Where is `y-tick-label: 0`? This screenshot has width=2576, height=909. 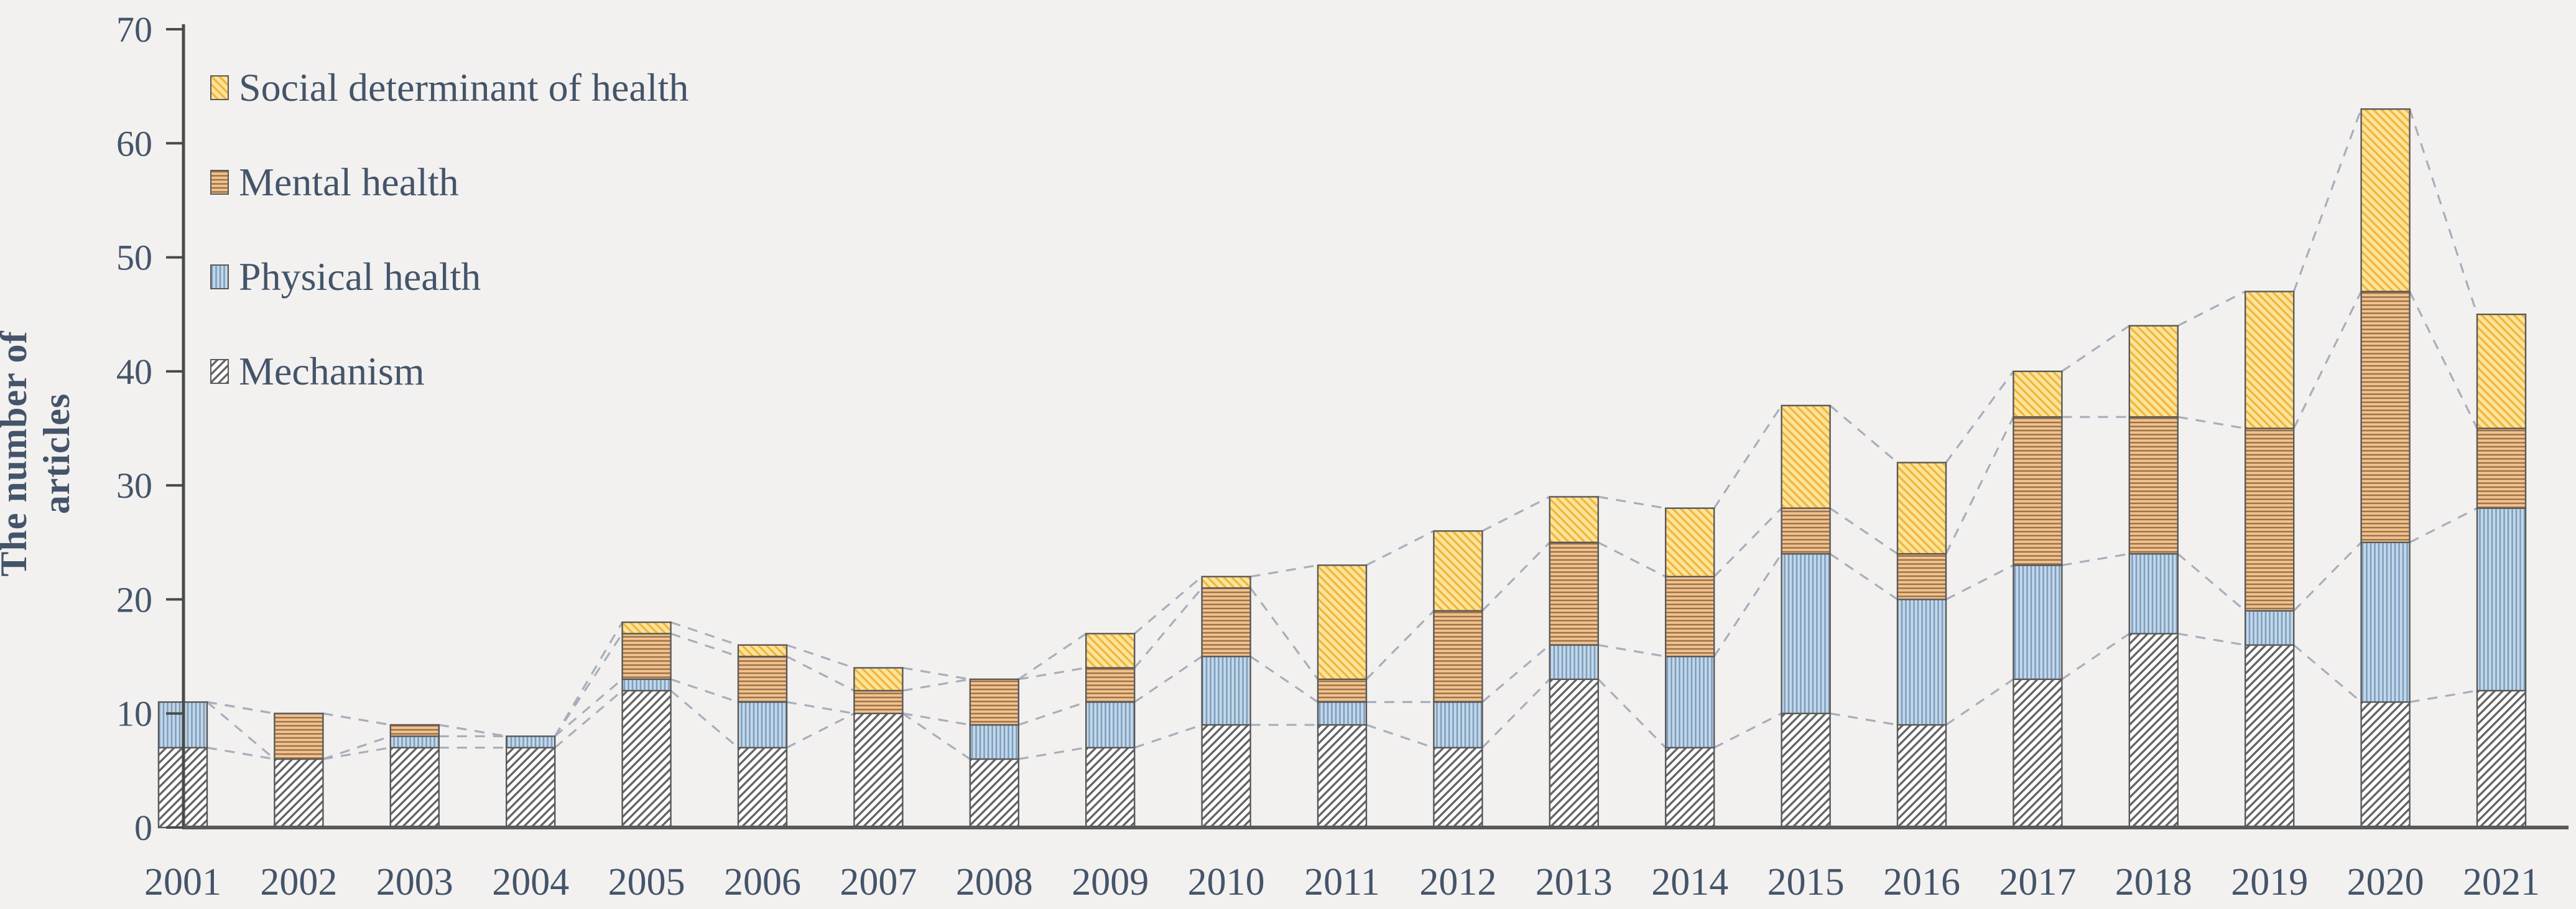
y-tick-label: 0 is located at coordinates (143, 828).